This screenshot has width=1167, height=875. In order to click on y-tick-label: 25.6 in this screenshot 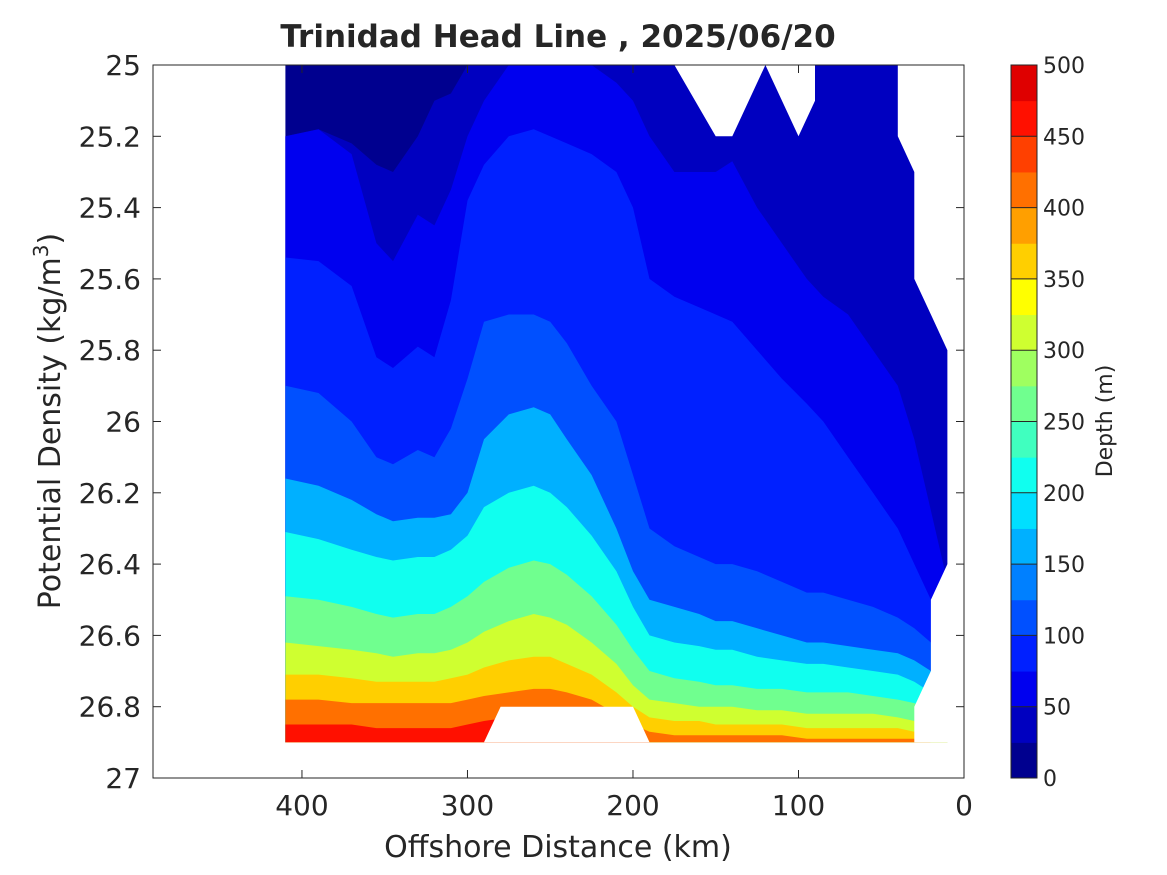, I will do `click(110, 279)`.